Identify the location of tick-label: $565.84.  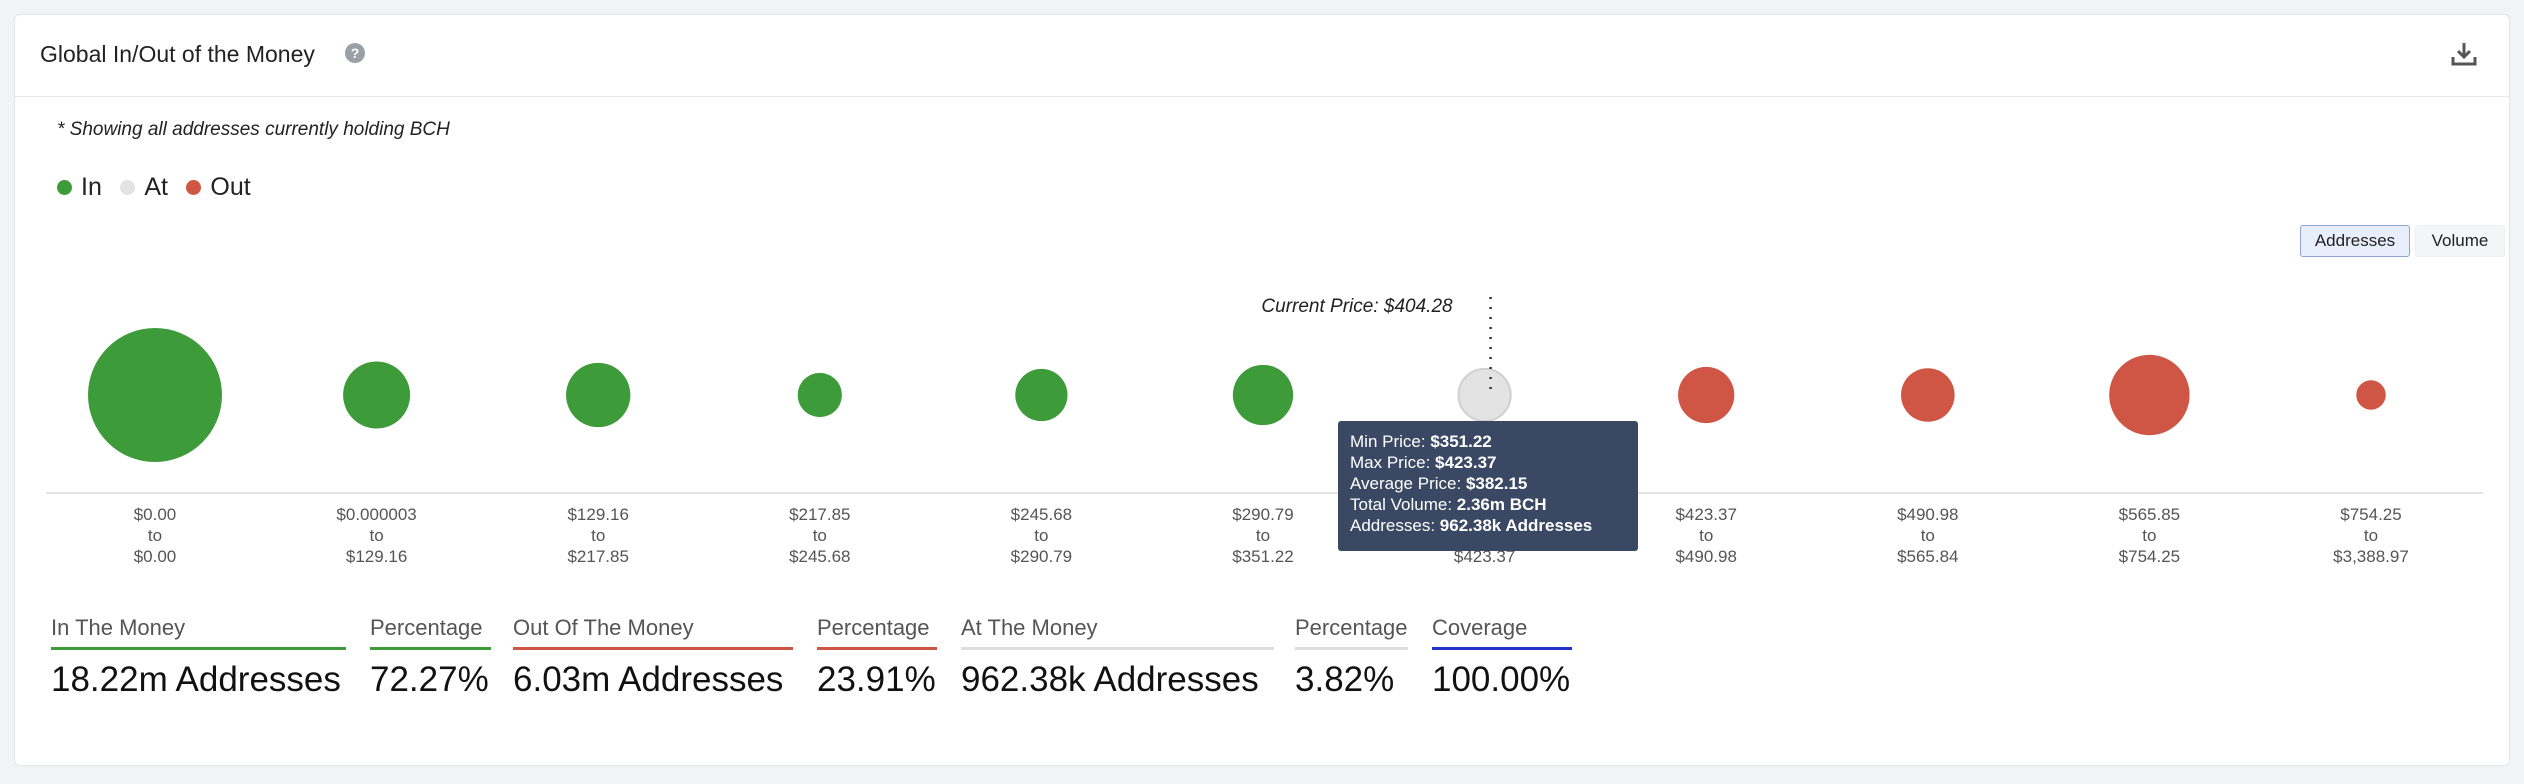
(1927, 556).